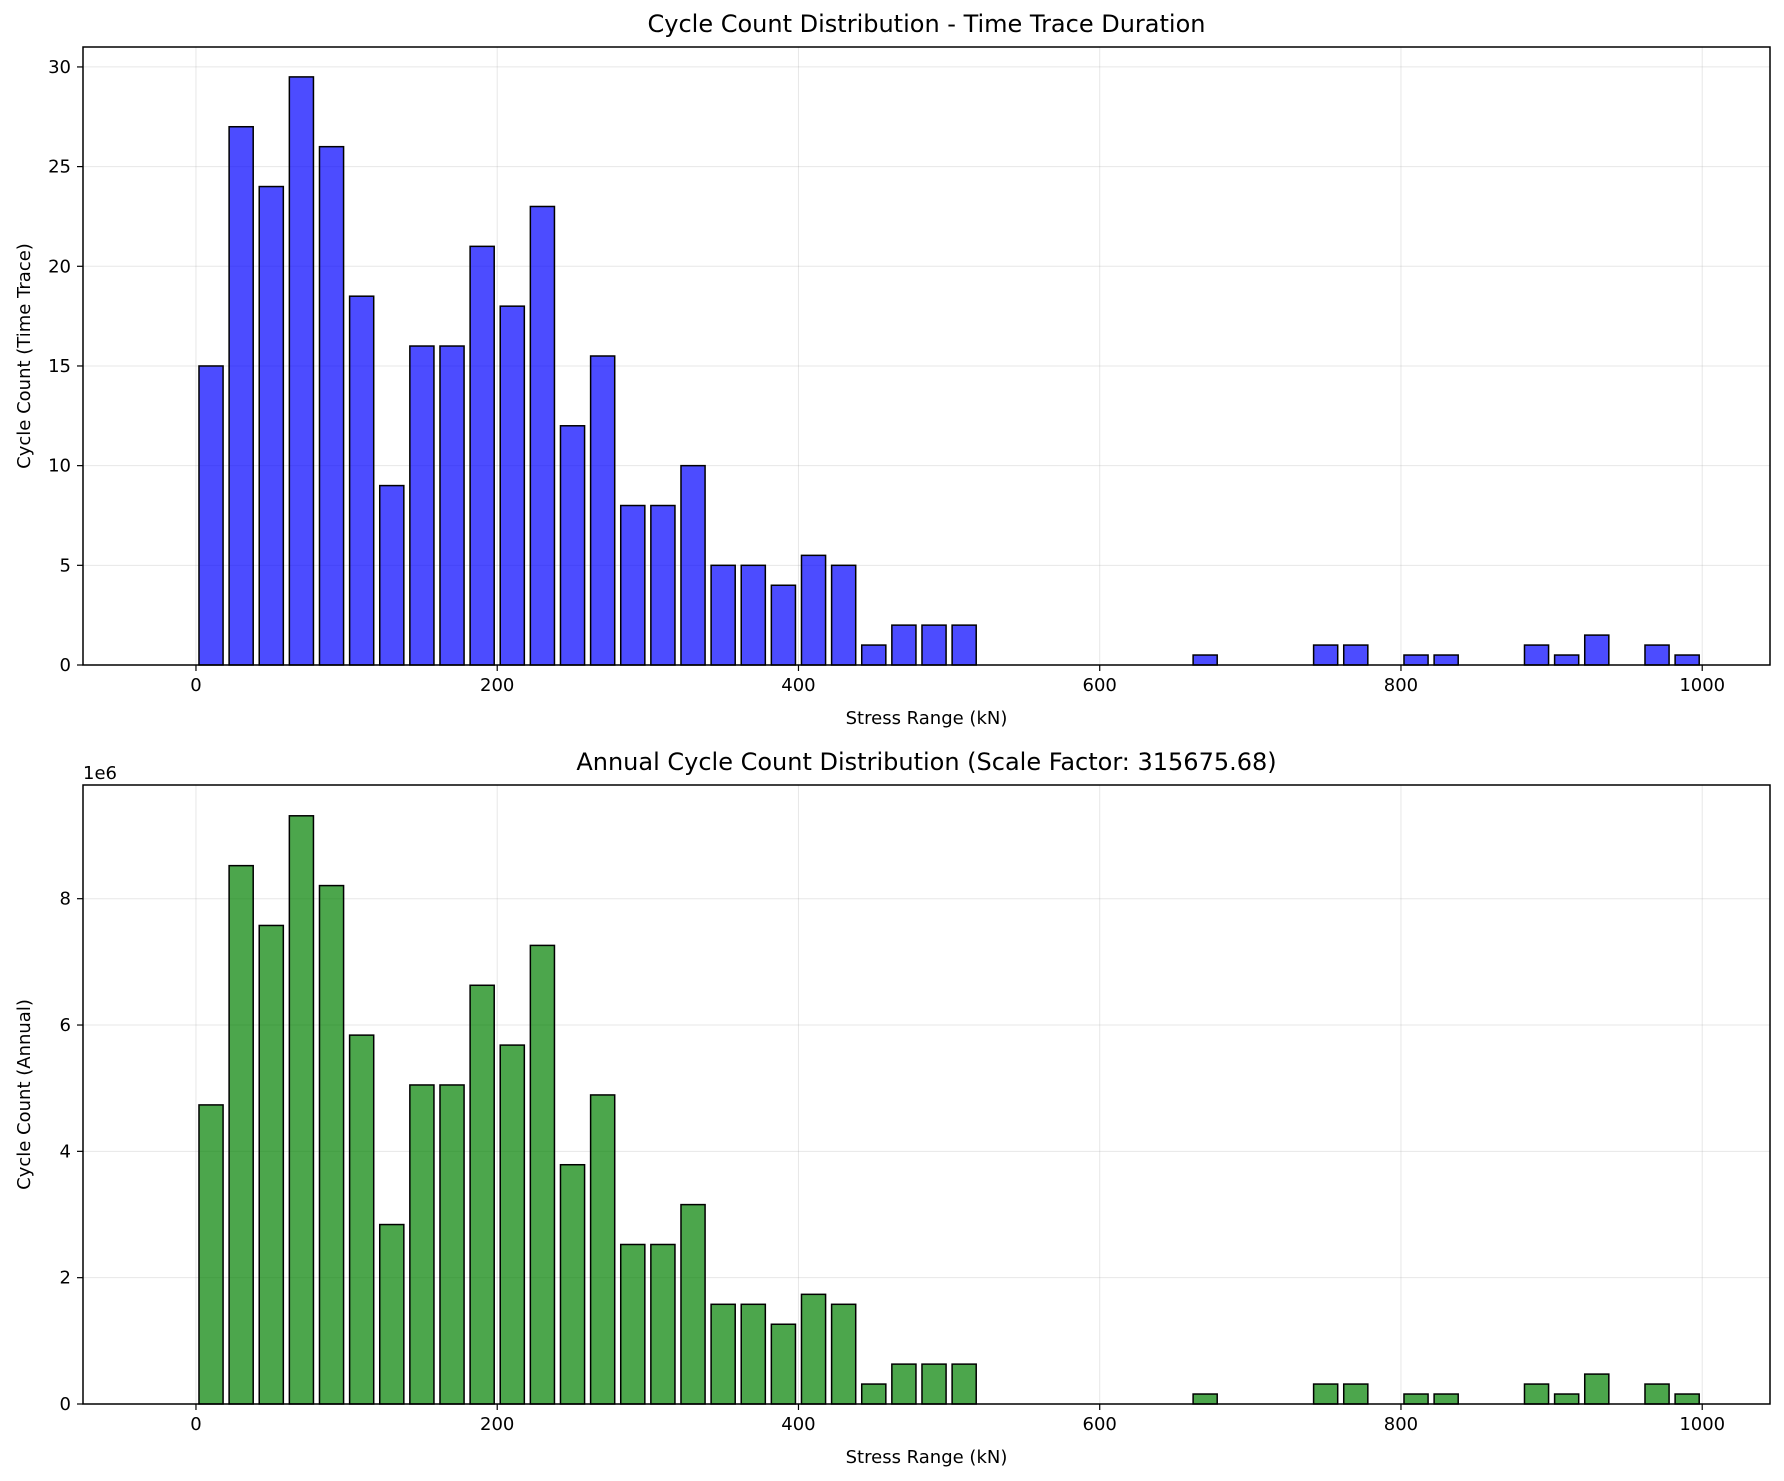 The image size is (1784, 1481). I want to click on y-ticks: 0 5 10 15 20 25 30, so click(65, 366).